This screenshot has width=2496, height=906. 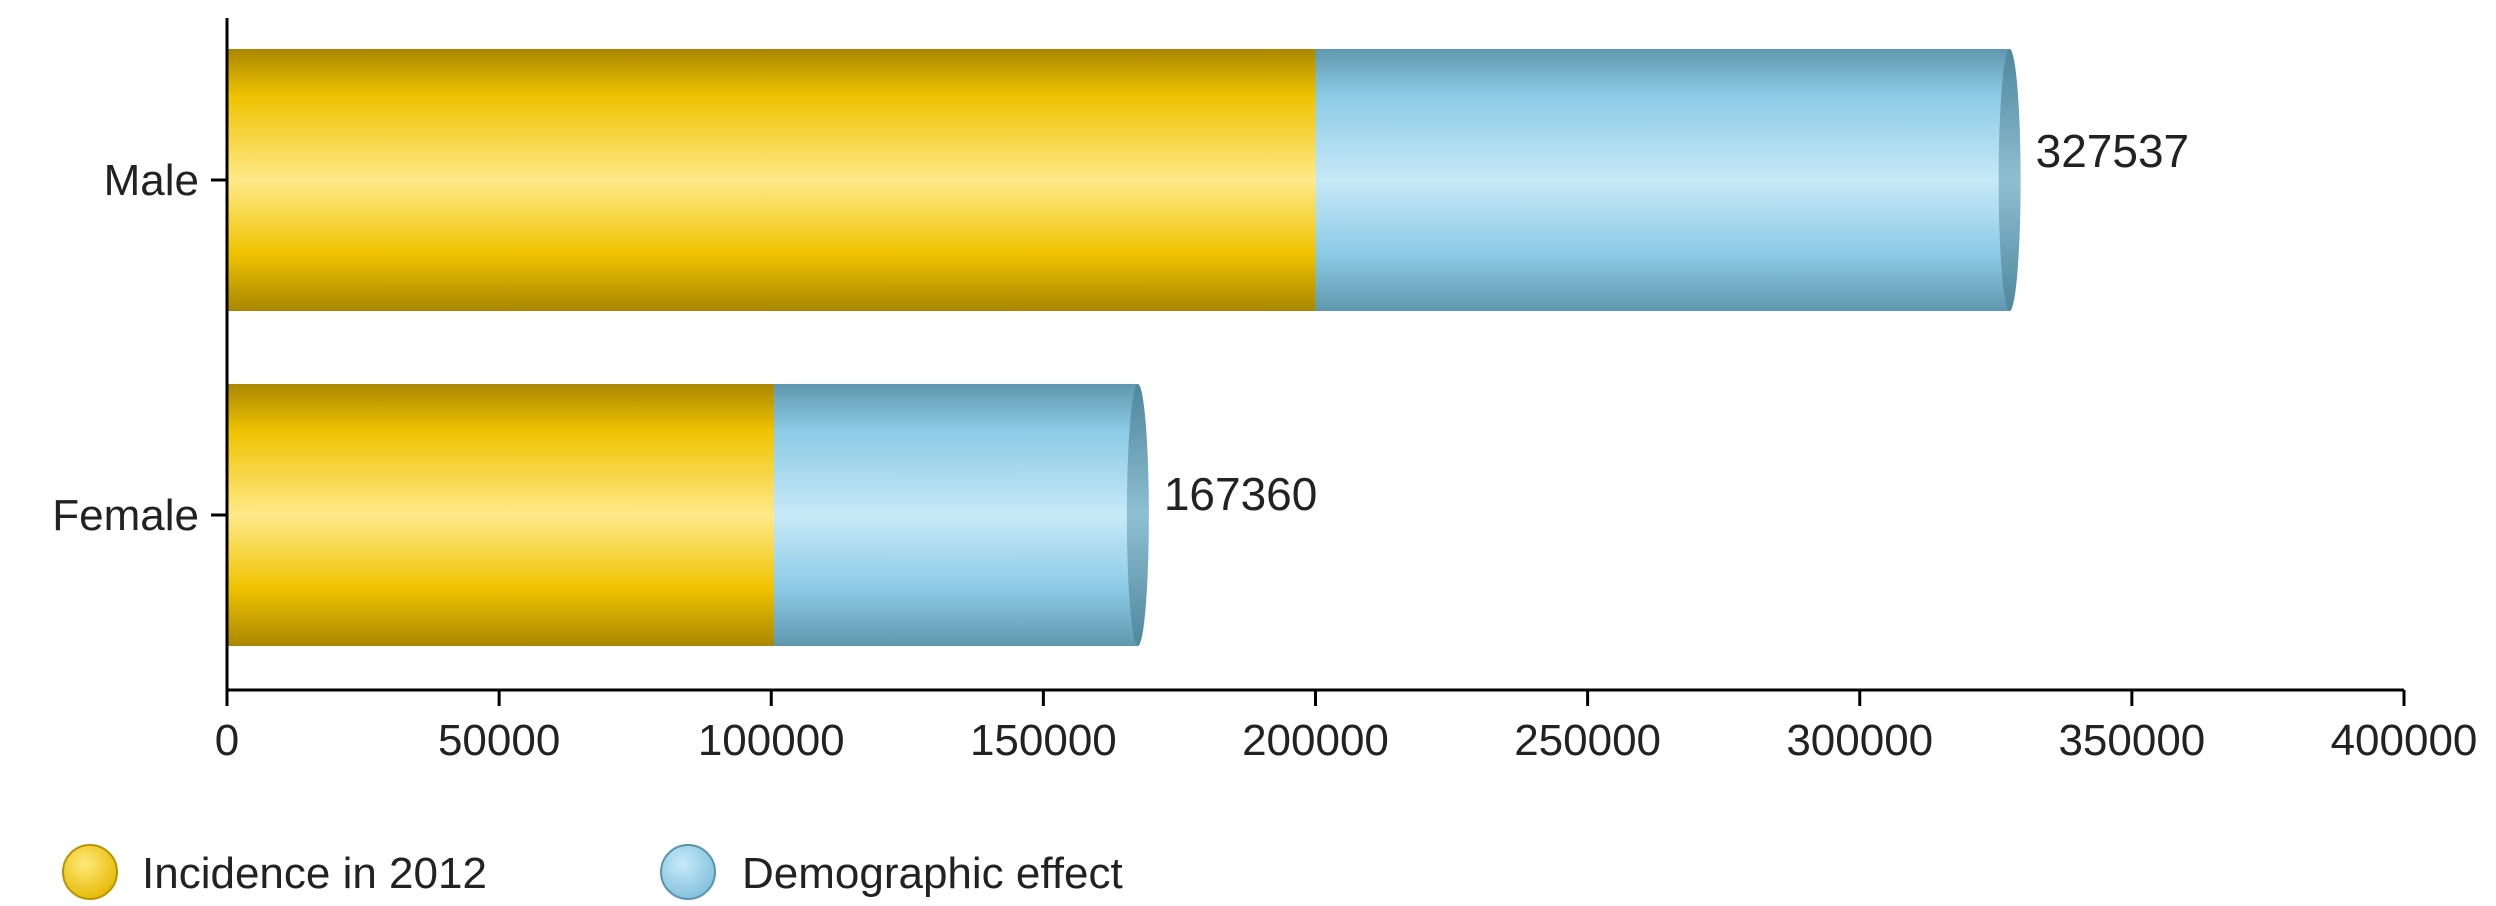 What do you see at coordinates (932, 873) in the screenshot?
I see `legend-label-demographic: Demographic effect` at bounding box center [932, 873].